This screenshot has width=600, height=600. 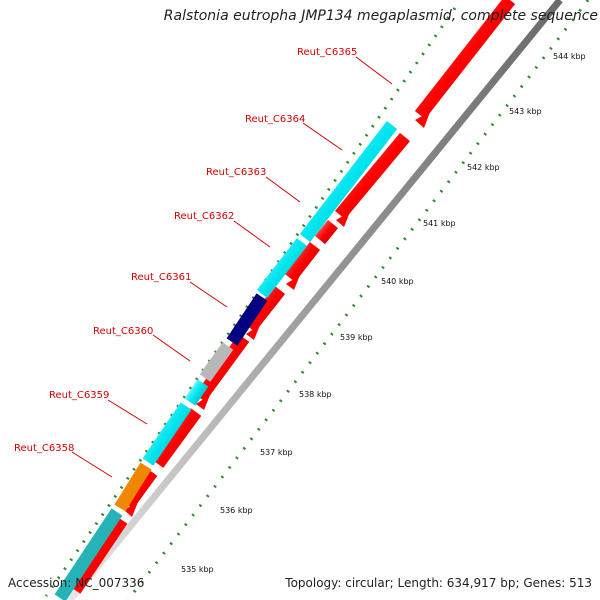 What do you see at coordinates (79, 395) in the screenshot?
I see `gene-label: Reut_C6359` at bounding box center [79, 395].